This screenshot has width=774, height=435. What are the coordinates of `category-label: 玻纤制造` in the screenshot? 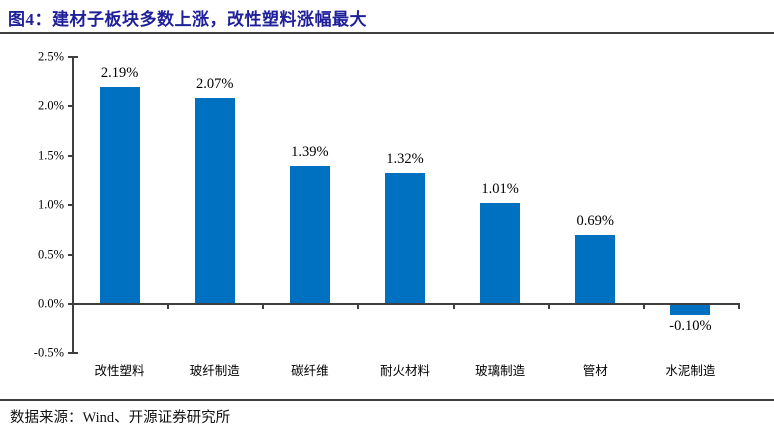 It's located at (214, 371).